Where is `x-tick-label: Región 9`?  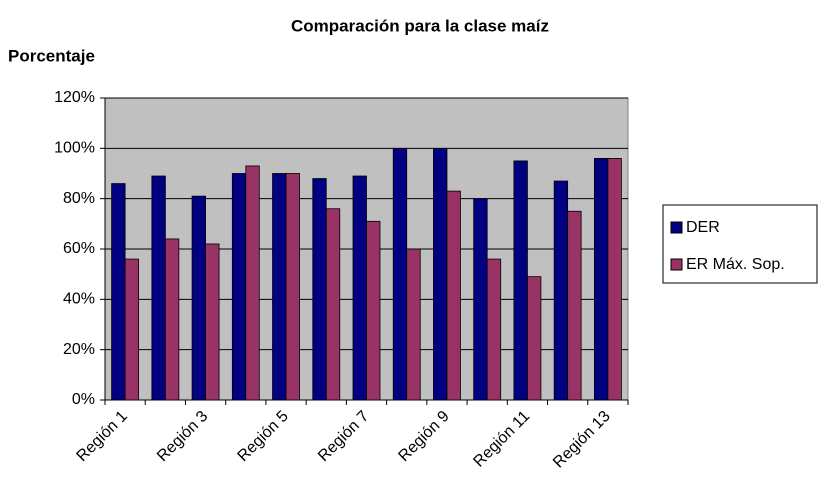 x-tick-label: Región 9 is located at coordinates (423, 436).